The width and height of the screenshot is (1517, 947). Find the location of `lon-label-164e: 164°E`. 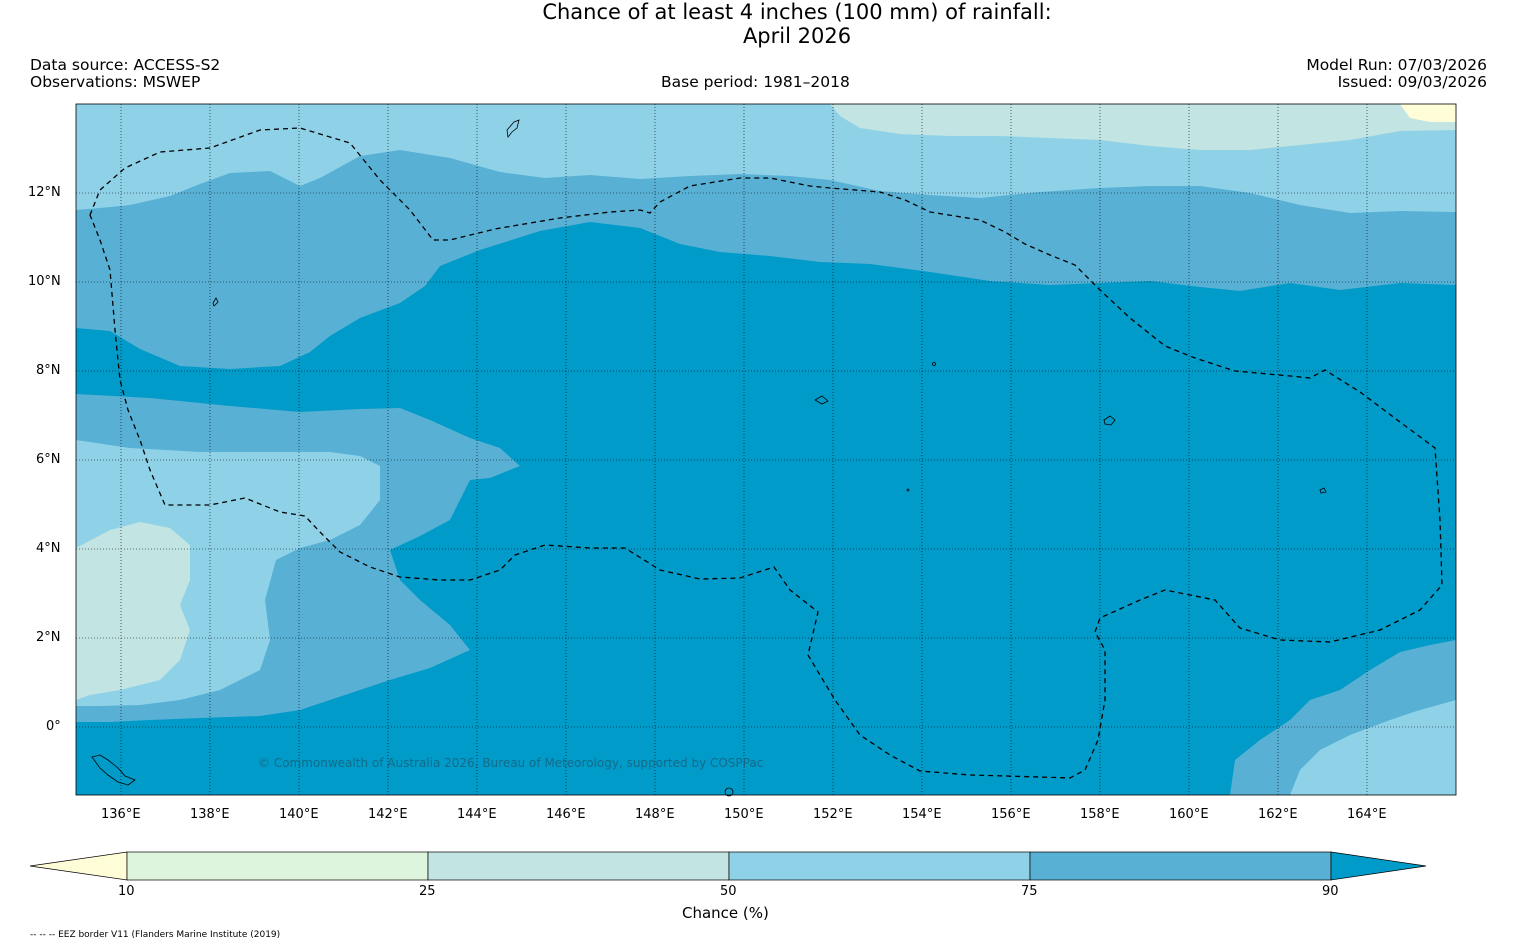

lon-label-164e: 164°E is located at coordinates (1367, 814).